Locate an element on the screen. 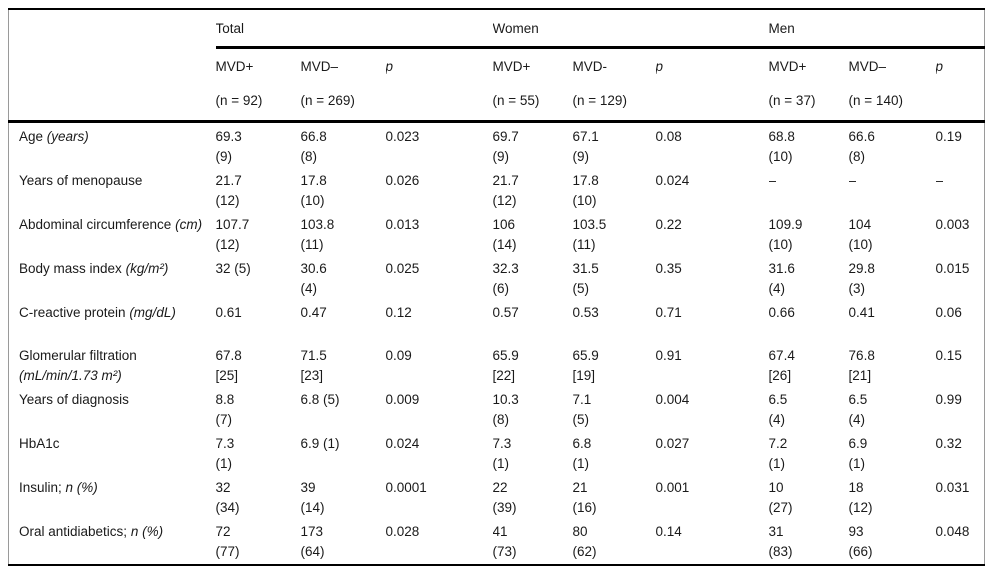 Image resolution: width=992 pixels, height=566 pixels. value-cell: 107.7 (12) is located at coordinates (232, 234).